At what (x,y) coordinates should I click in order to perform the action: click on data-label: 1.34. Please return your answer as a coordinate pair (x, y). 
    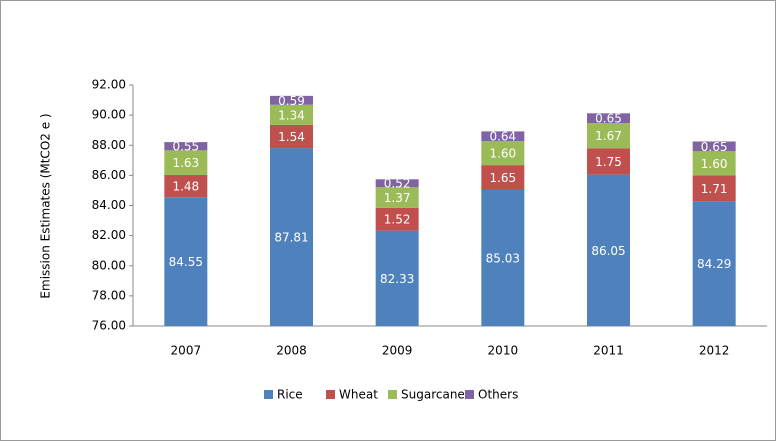
    Looking at the image, I should click on (291, 115).